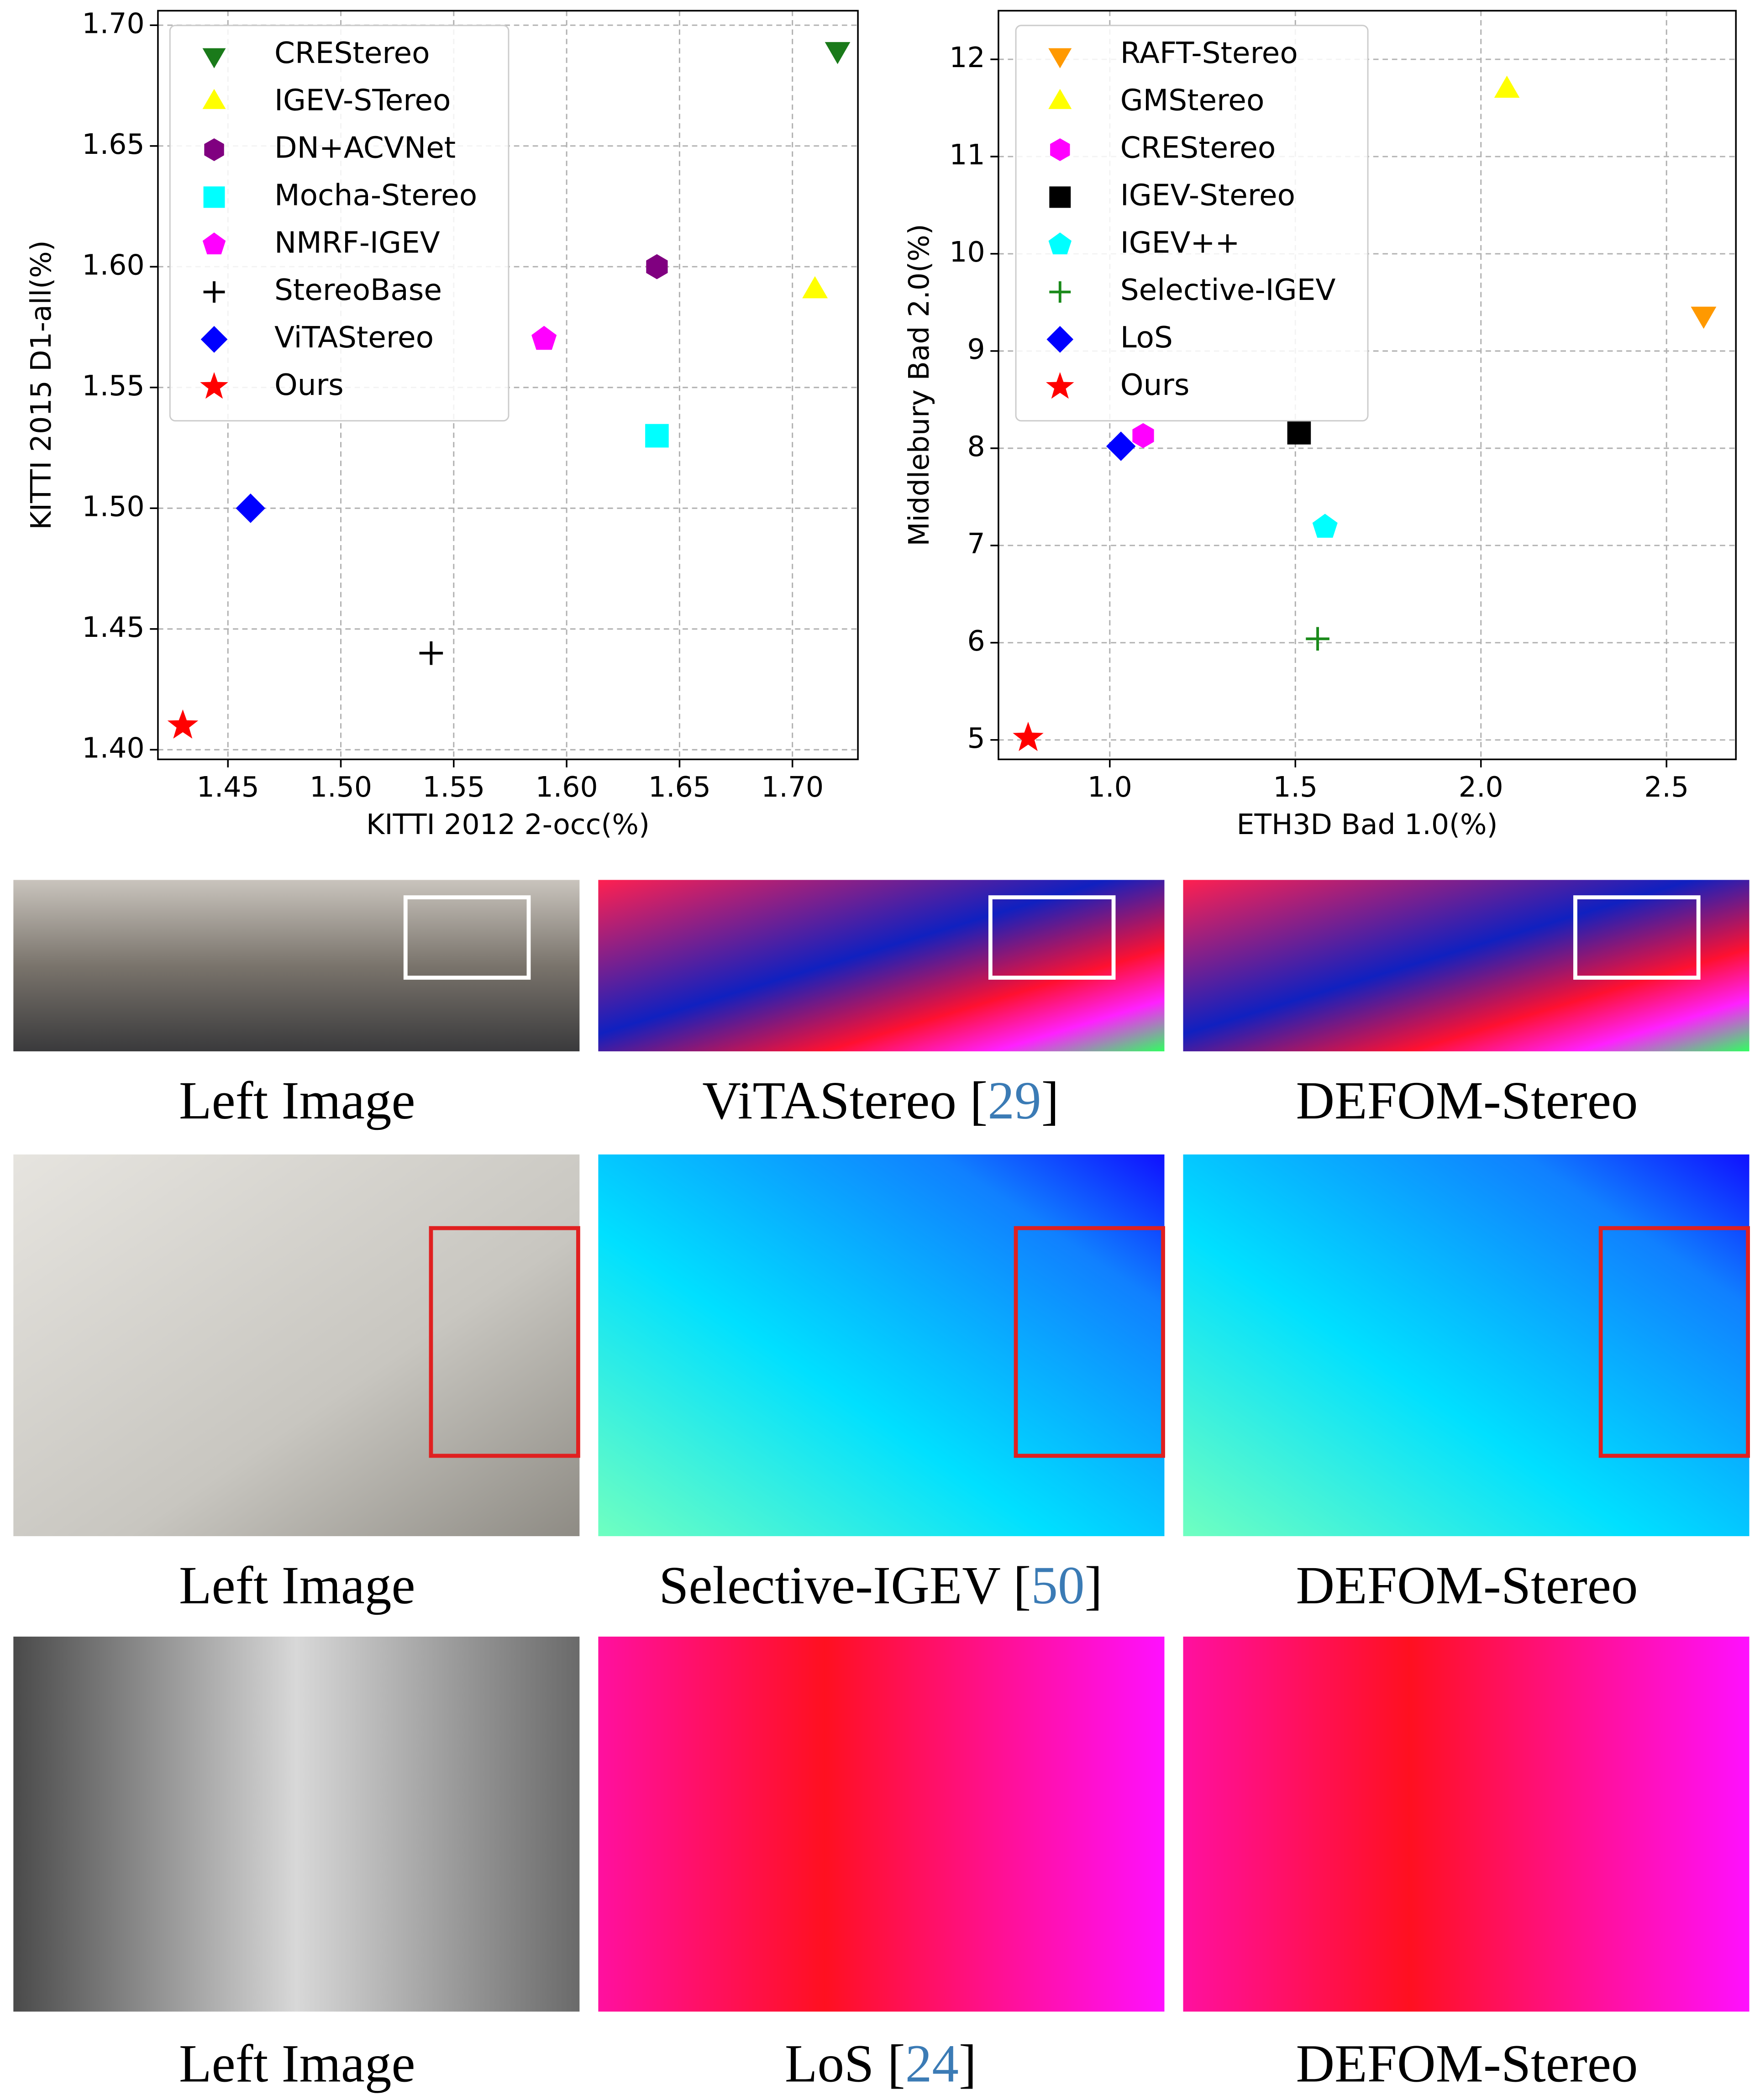 The height and width of the screenshot is (2100, 1760). I want to click on x-tick-label: 1.70, so click(792, 787).